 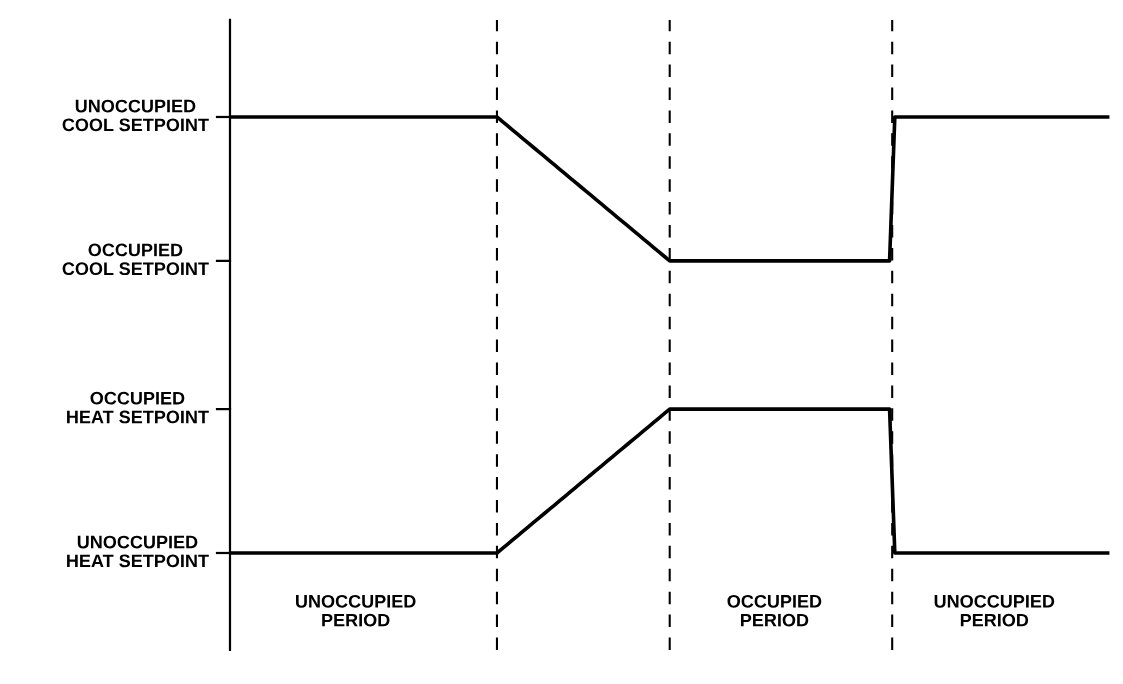 I want to click on ref-line-label: UNOCCUPIED HEAT SETPOINT, so click(x=138, y=551).